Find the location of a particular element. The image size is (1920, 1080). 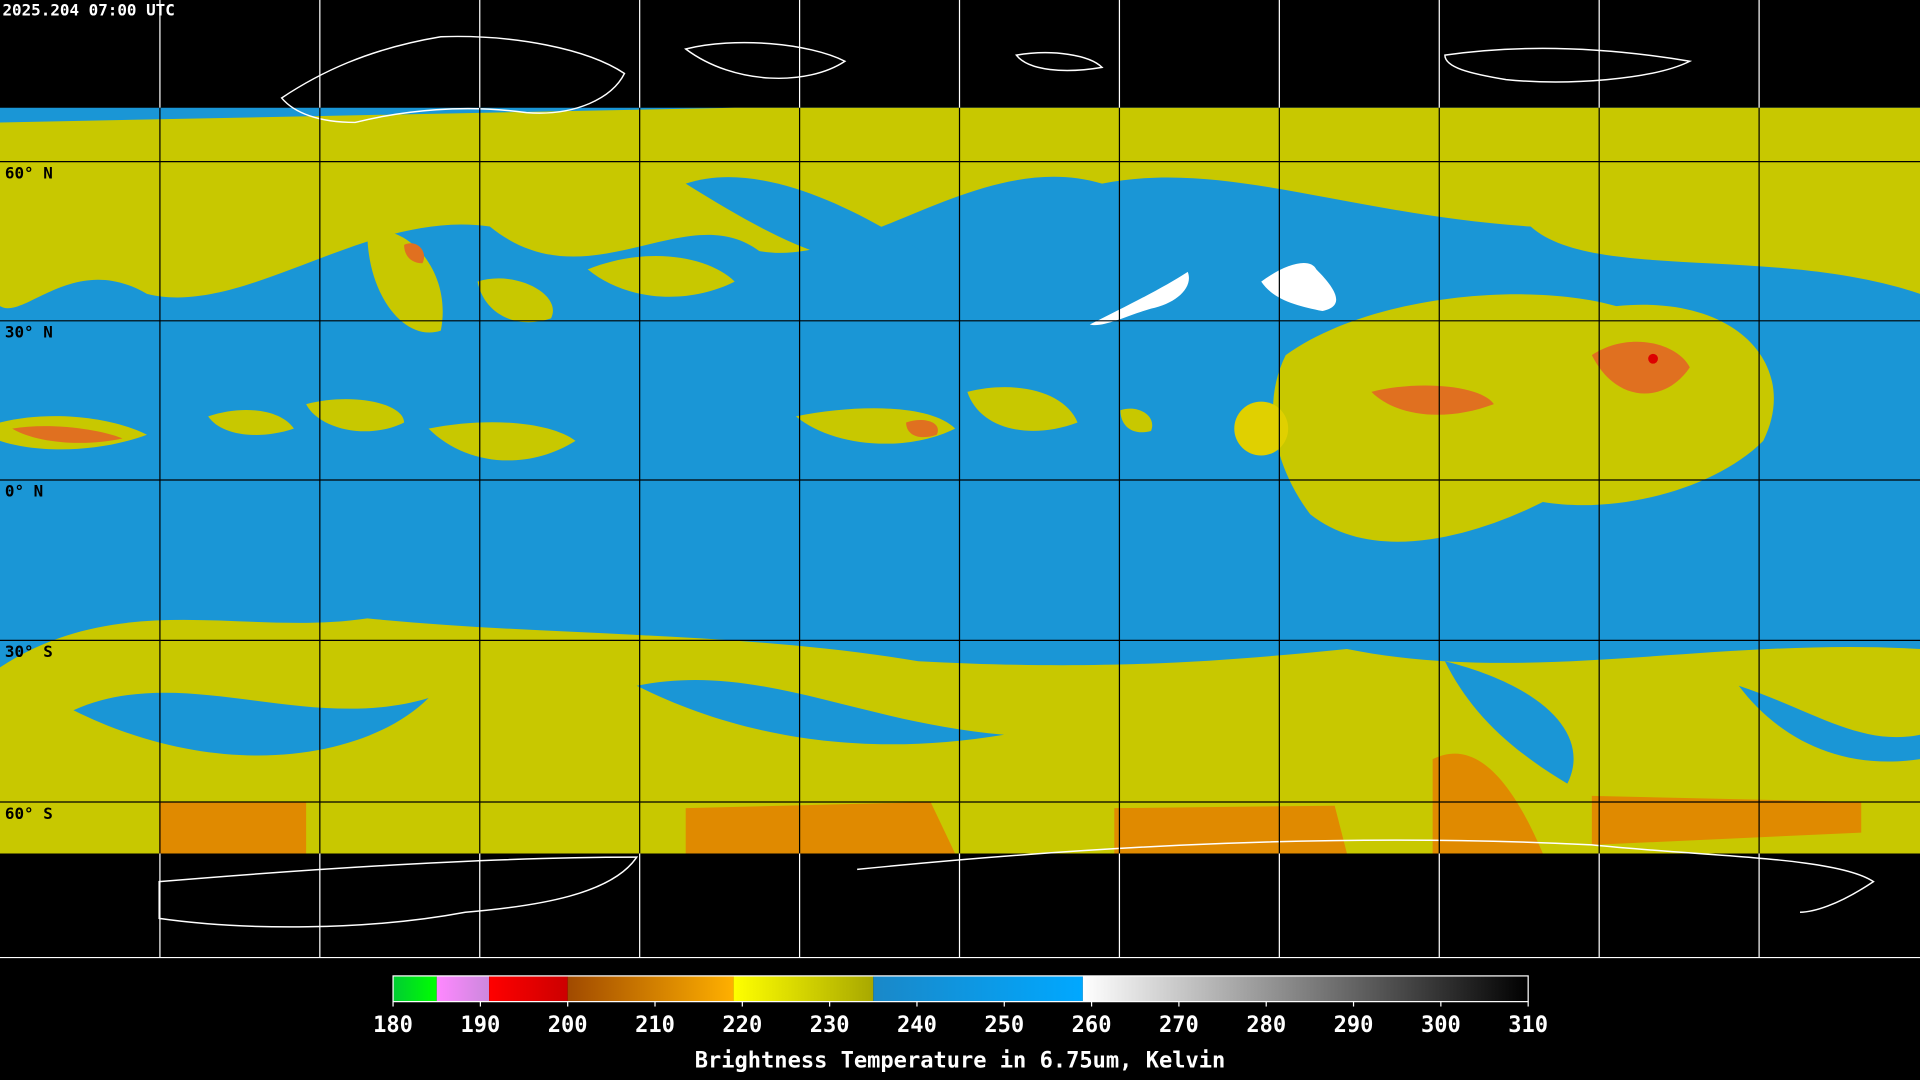

colorbar-tick-label: 250 is located at coordinates (1004, 1025).